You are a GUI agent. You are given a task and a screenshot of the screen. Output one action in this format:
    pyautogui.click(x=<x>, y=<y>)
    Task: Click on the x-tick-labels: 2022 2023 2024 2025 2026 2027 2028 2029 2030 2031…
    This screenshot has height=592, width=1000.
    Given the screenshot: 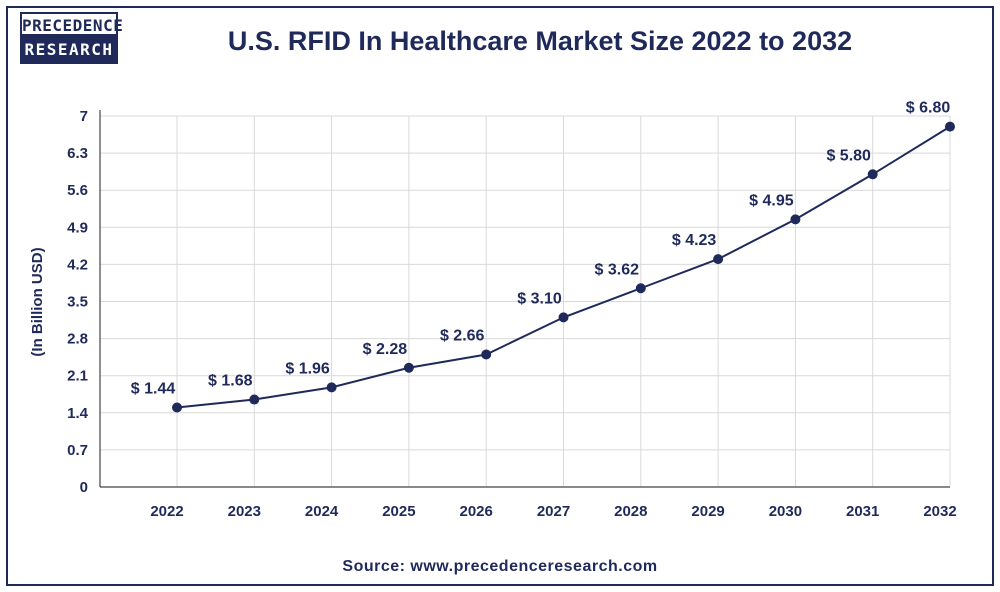 What is the action you would take?
    pyautogui.click(x=553, y=511)
    